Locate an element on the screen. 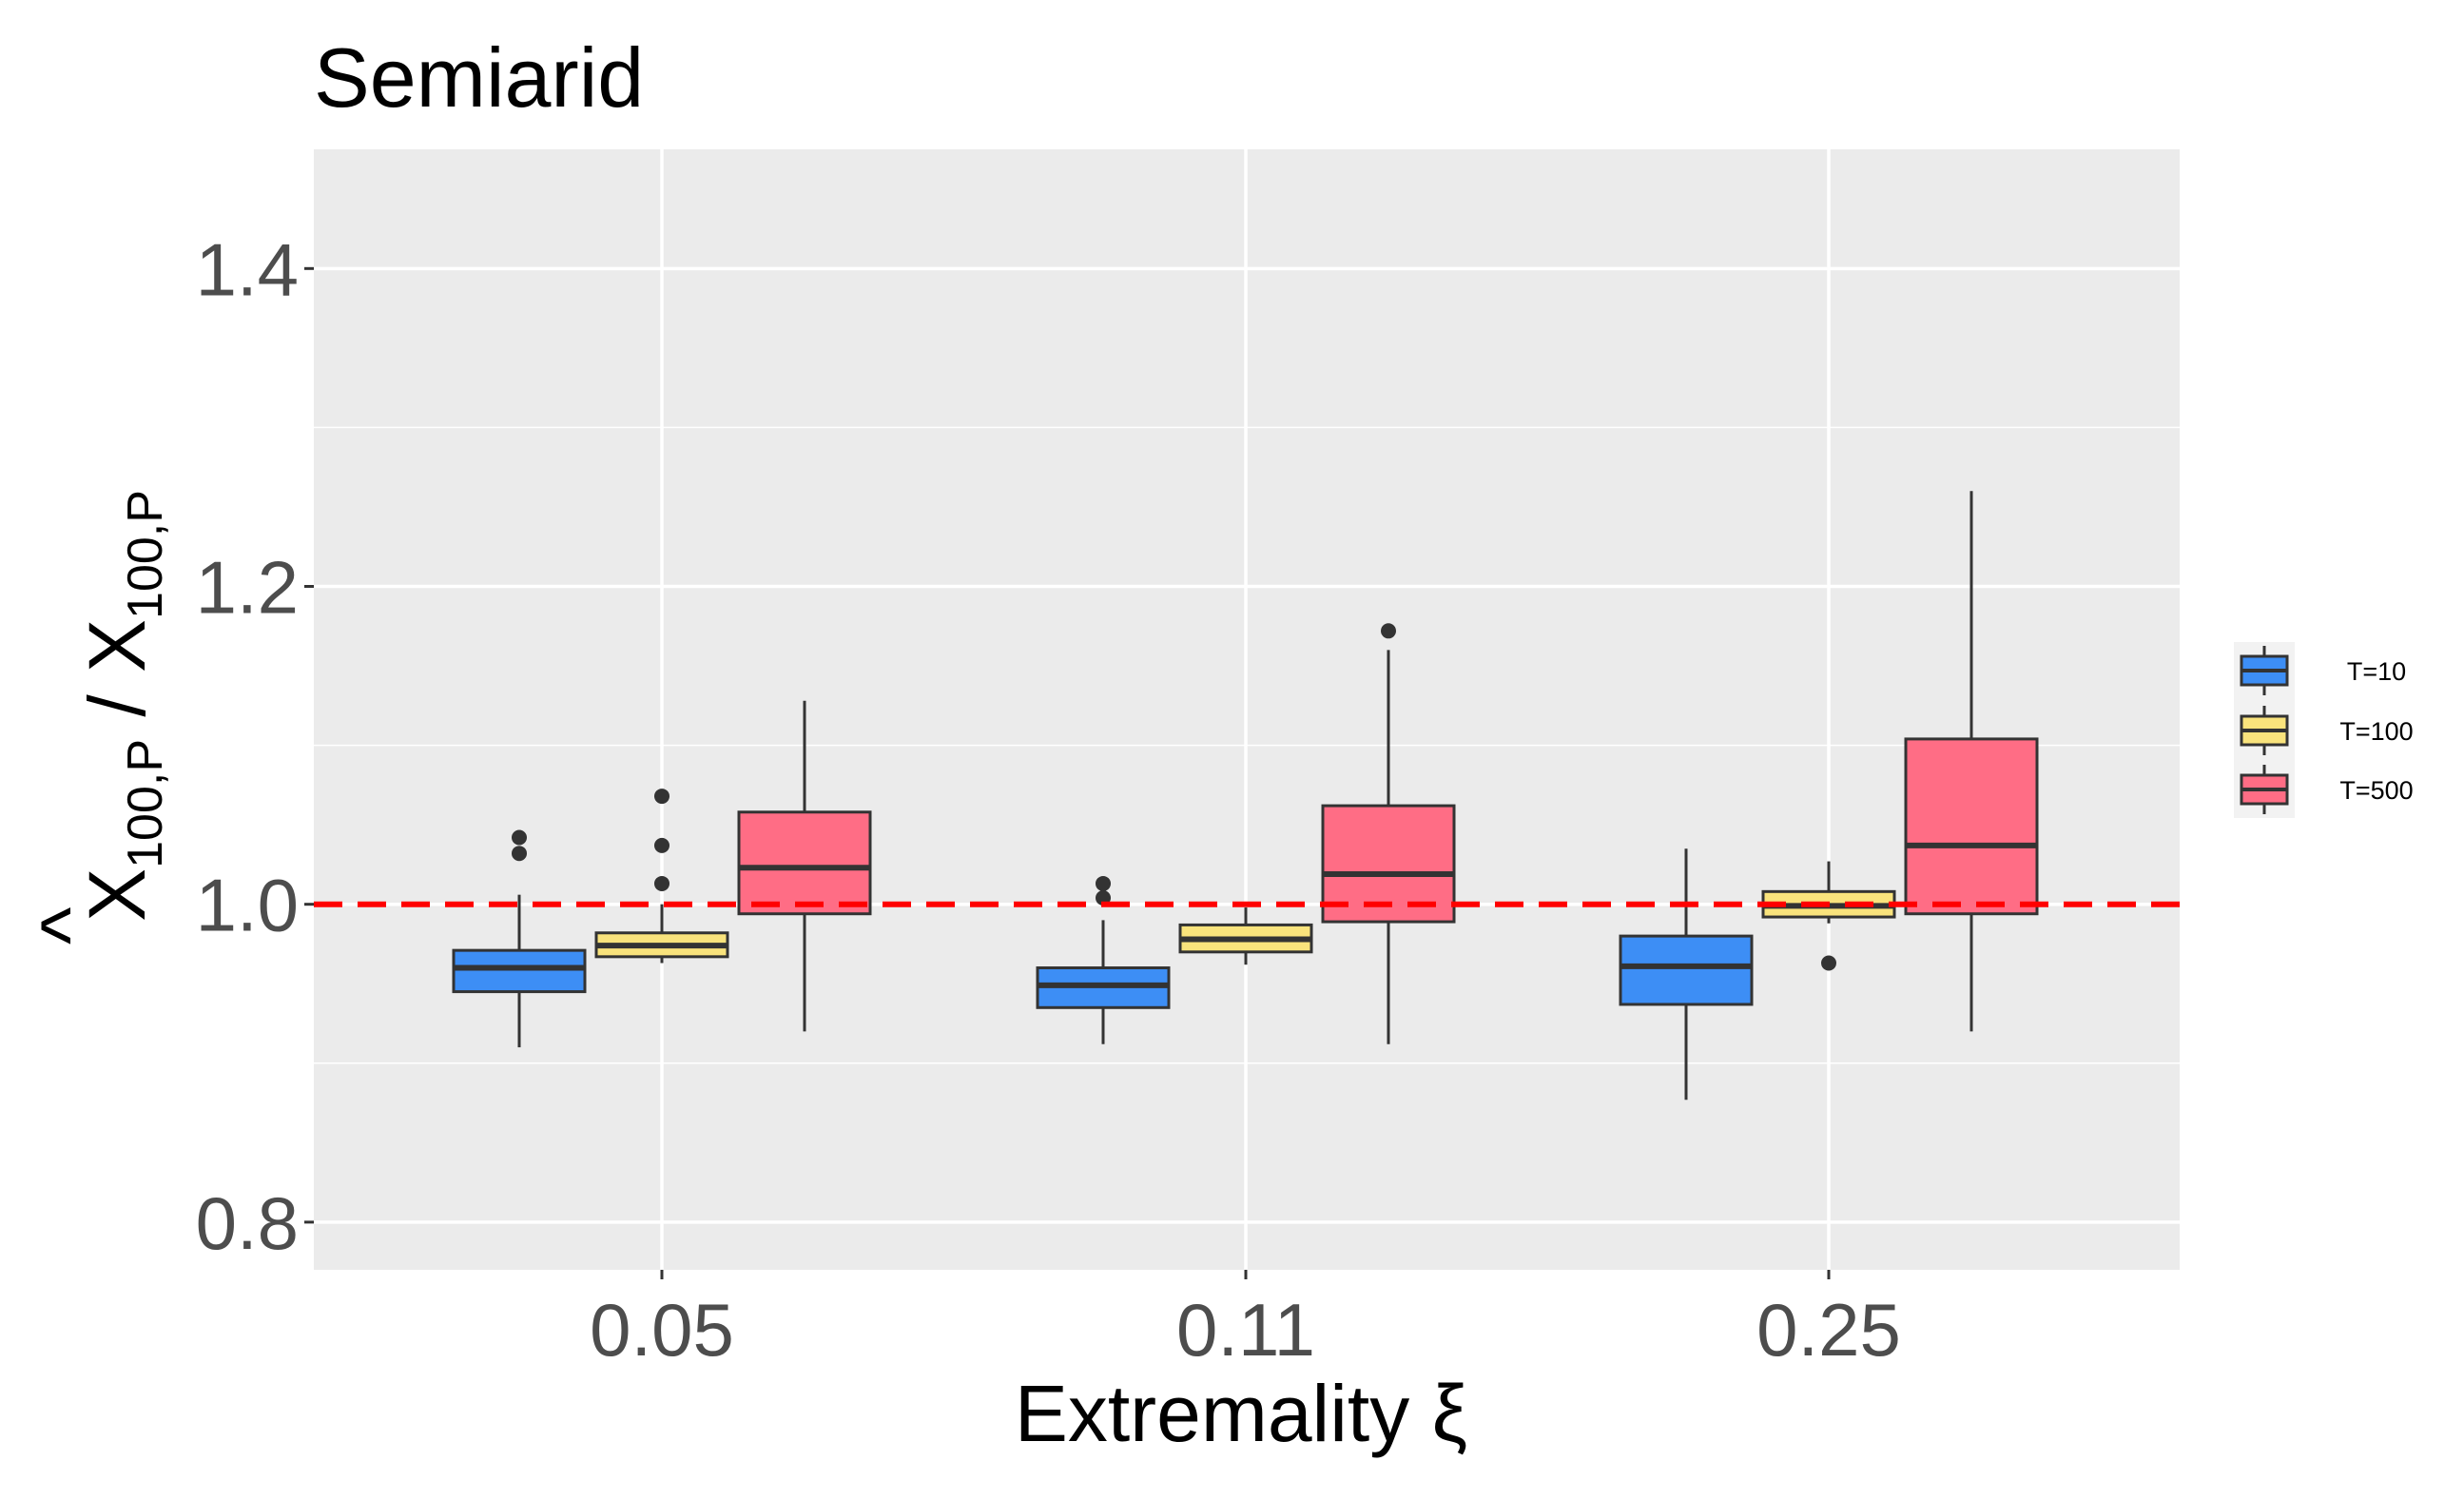 Image resolution: width=2464 pixels, height=1500 pixels. x-tick-label: 0.11 is located at coordinates (1245, 1330).